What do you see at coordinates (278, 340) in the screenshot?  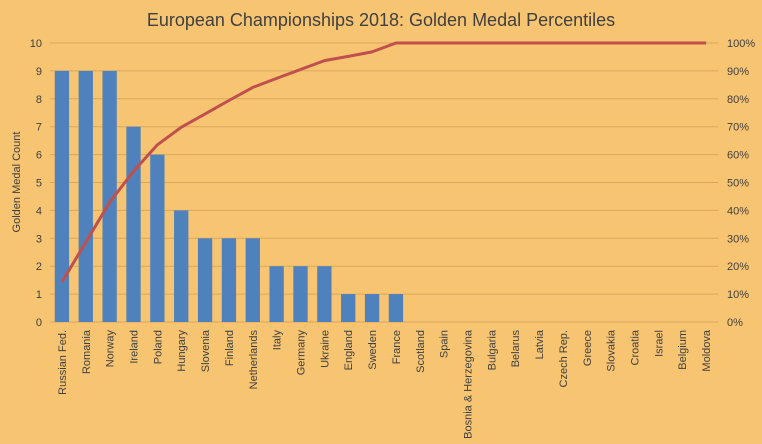 I see `x-tick-label: Italy` at bounding box center [278, 340].